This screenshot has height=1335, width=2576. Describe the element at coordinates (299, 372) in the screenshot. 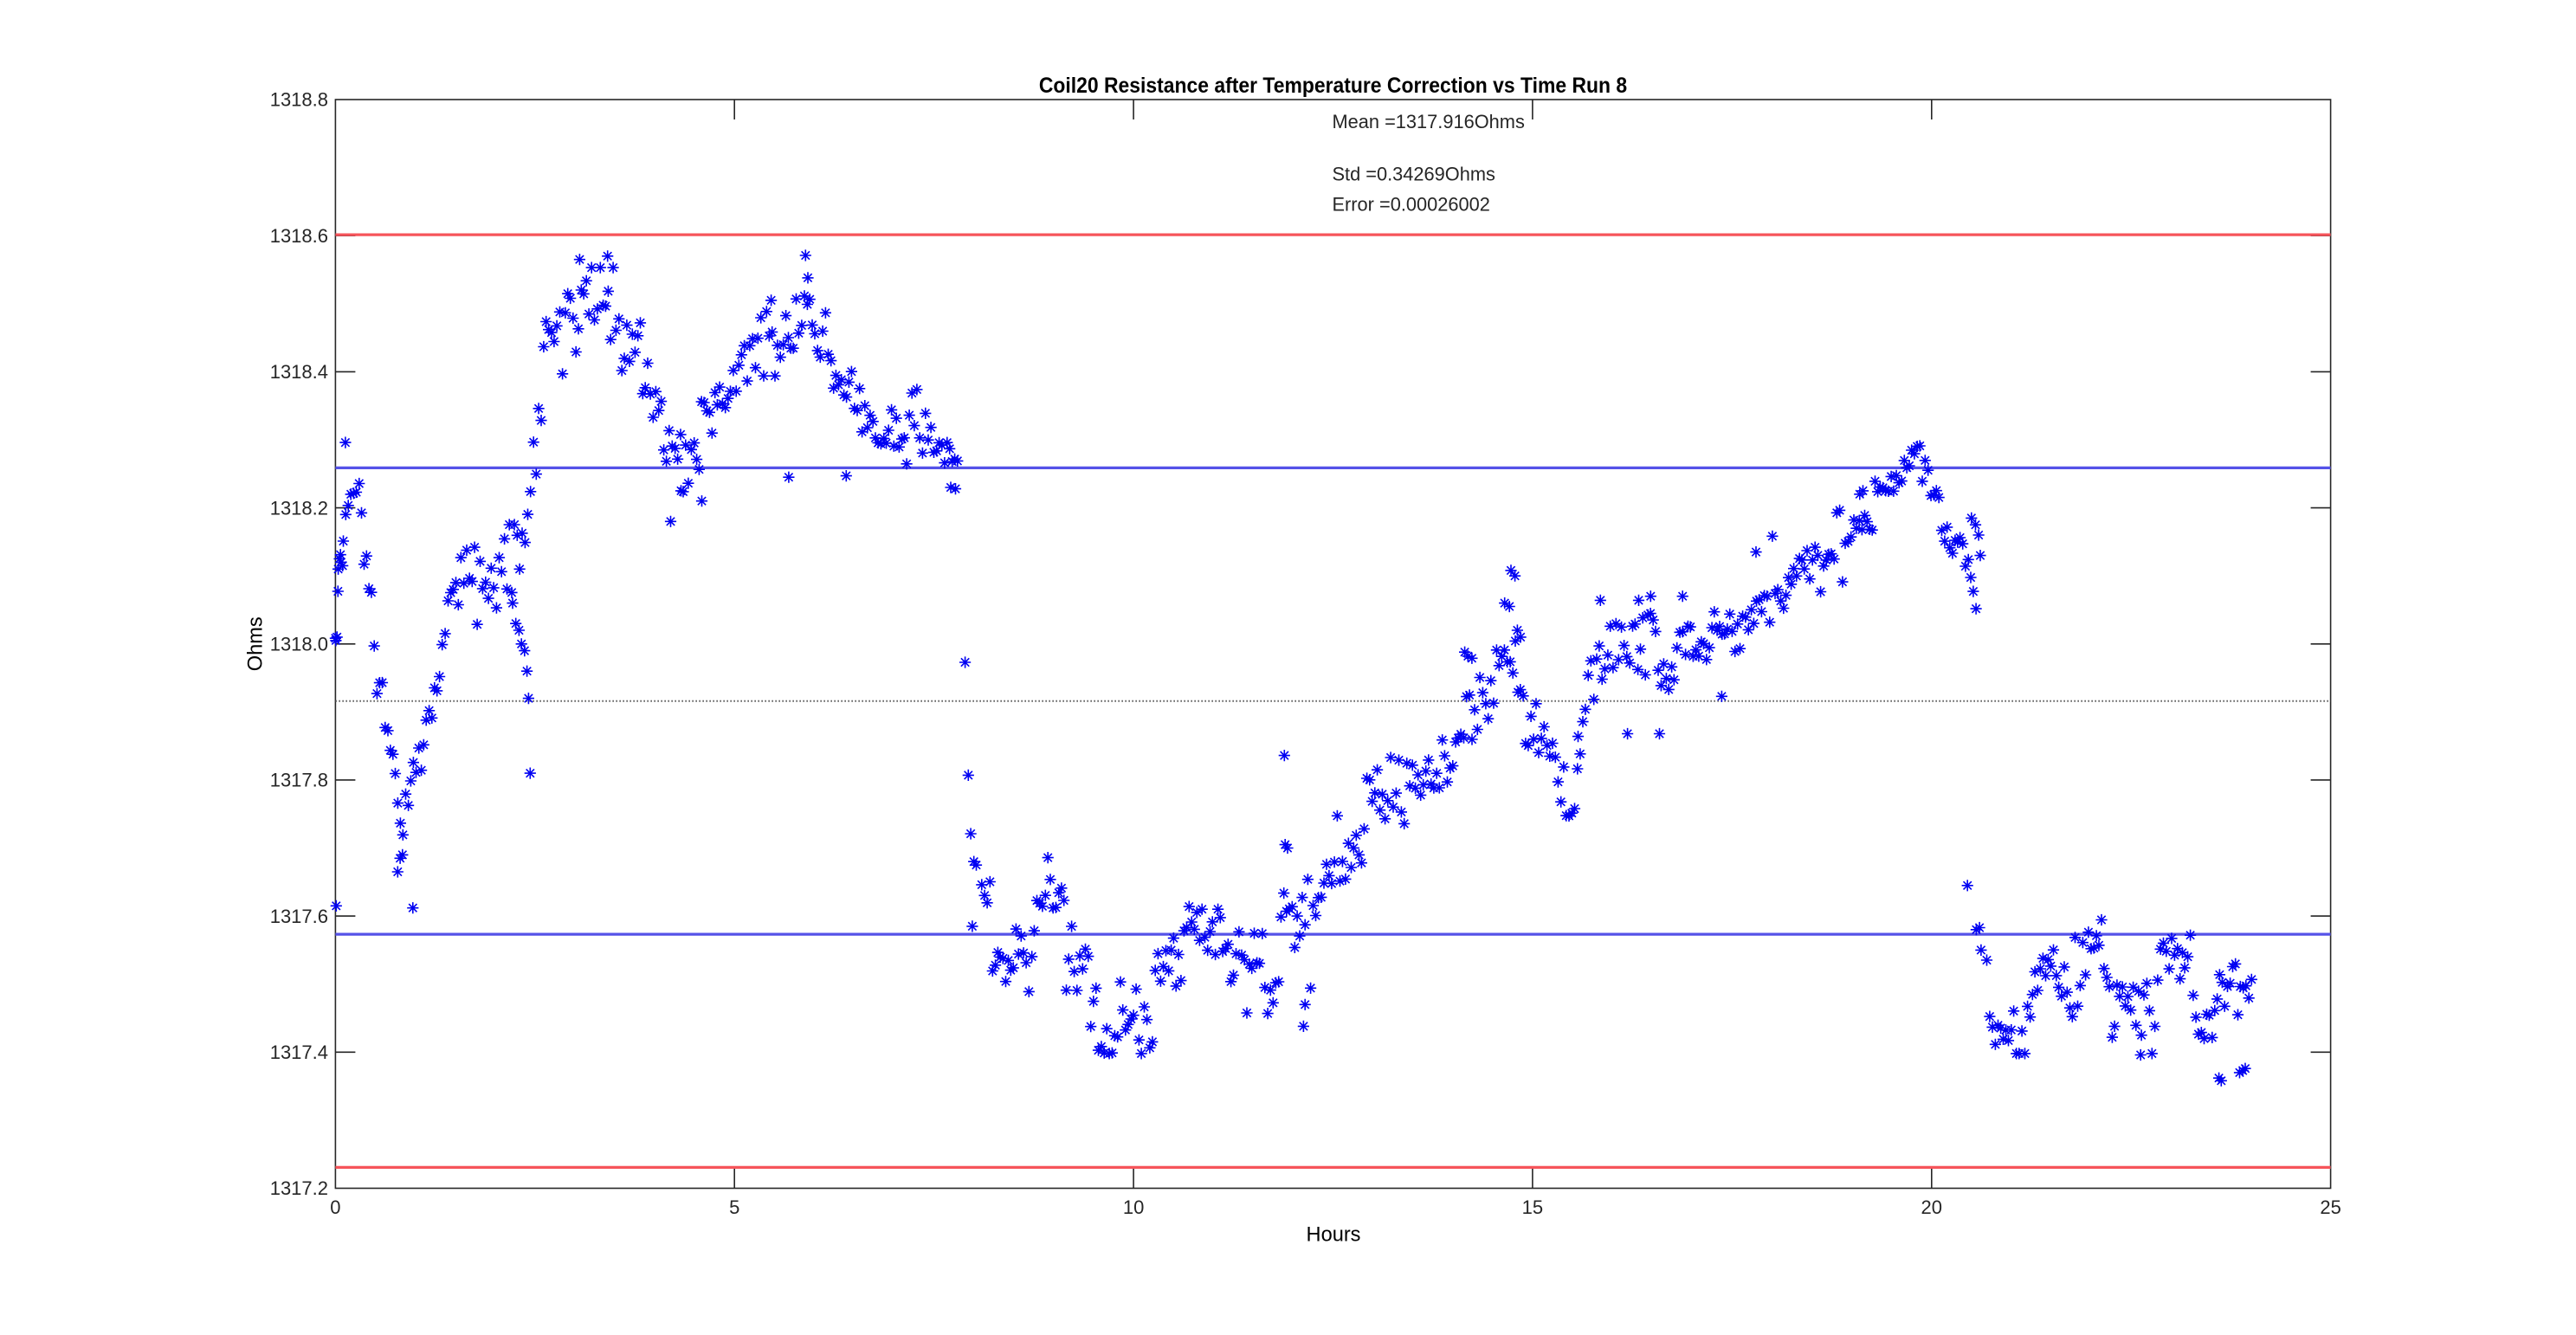

I see `svg-text: 1318.4` at that location.